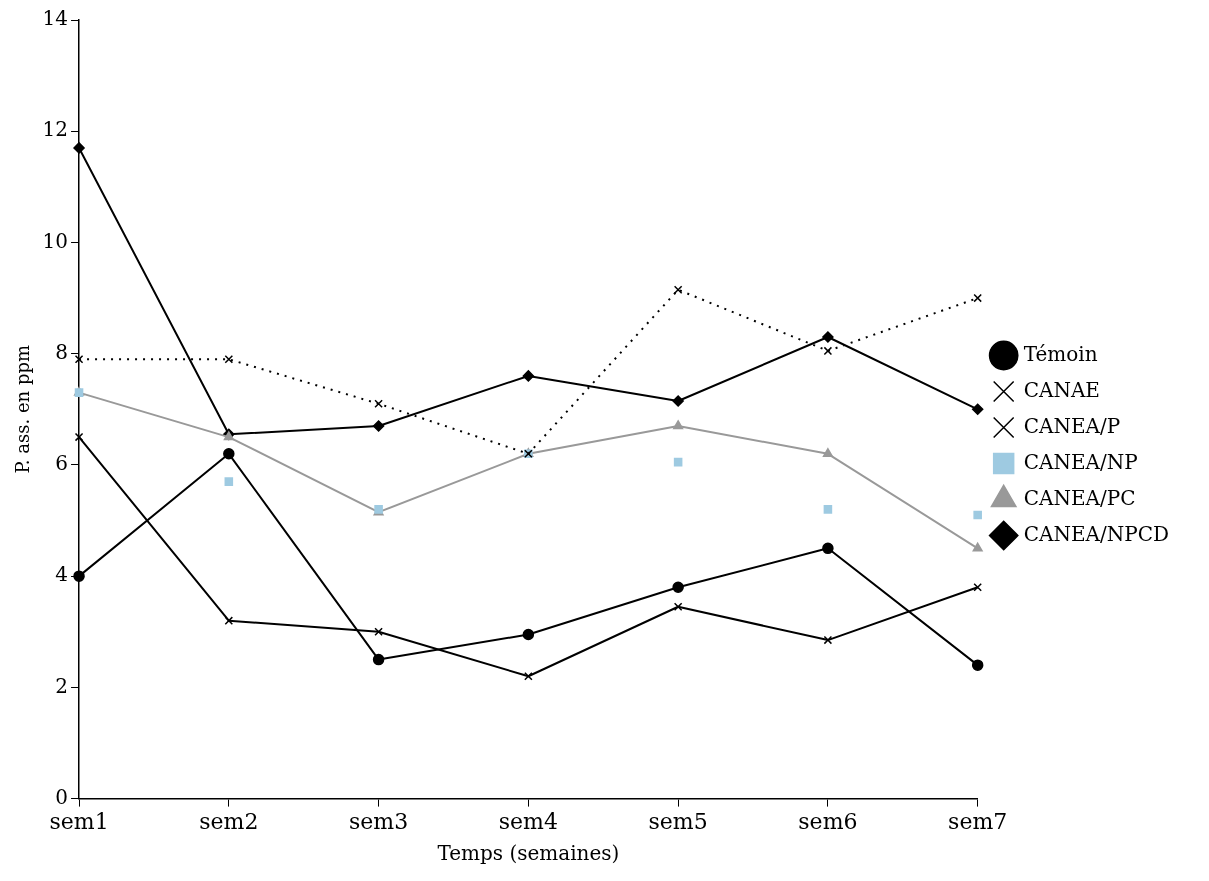  Describe the element at coordinates (229, 821) in the screenshot. I see `x-tick-label: sem2` at that location.